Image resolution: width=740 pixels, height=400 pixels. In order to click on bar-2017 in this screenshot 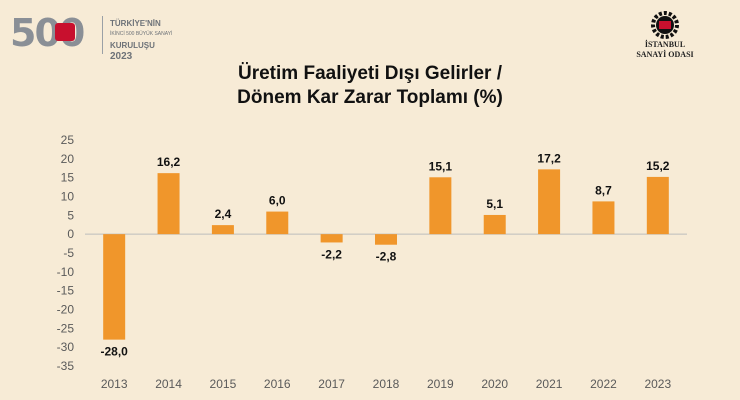, I will do `click(331, 238)`.